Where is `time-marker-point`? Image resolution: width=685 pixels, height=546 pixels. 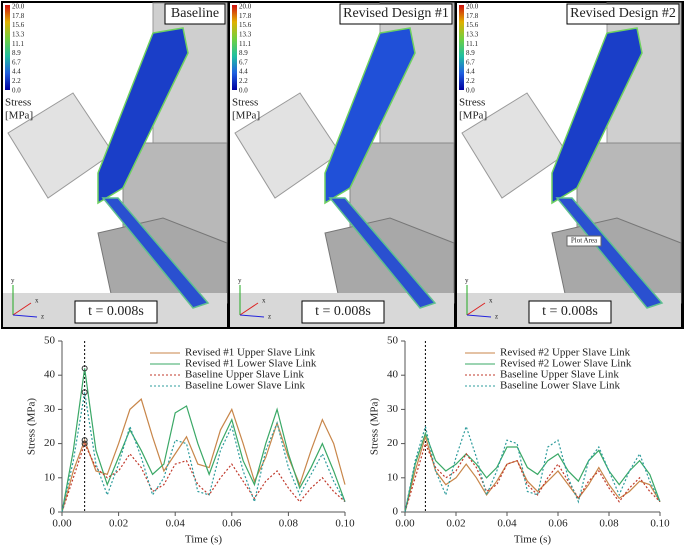
time-marker-point is located at coordinates (84, 392).